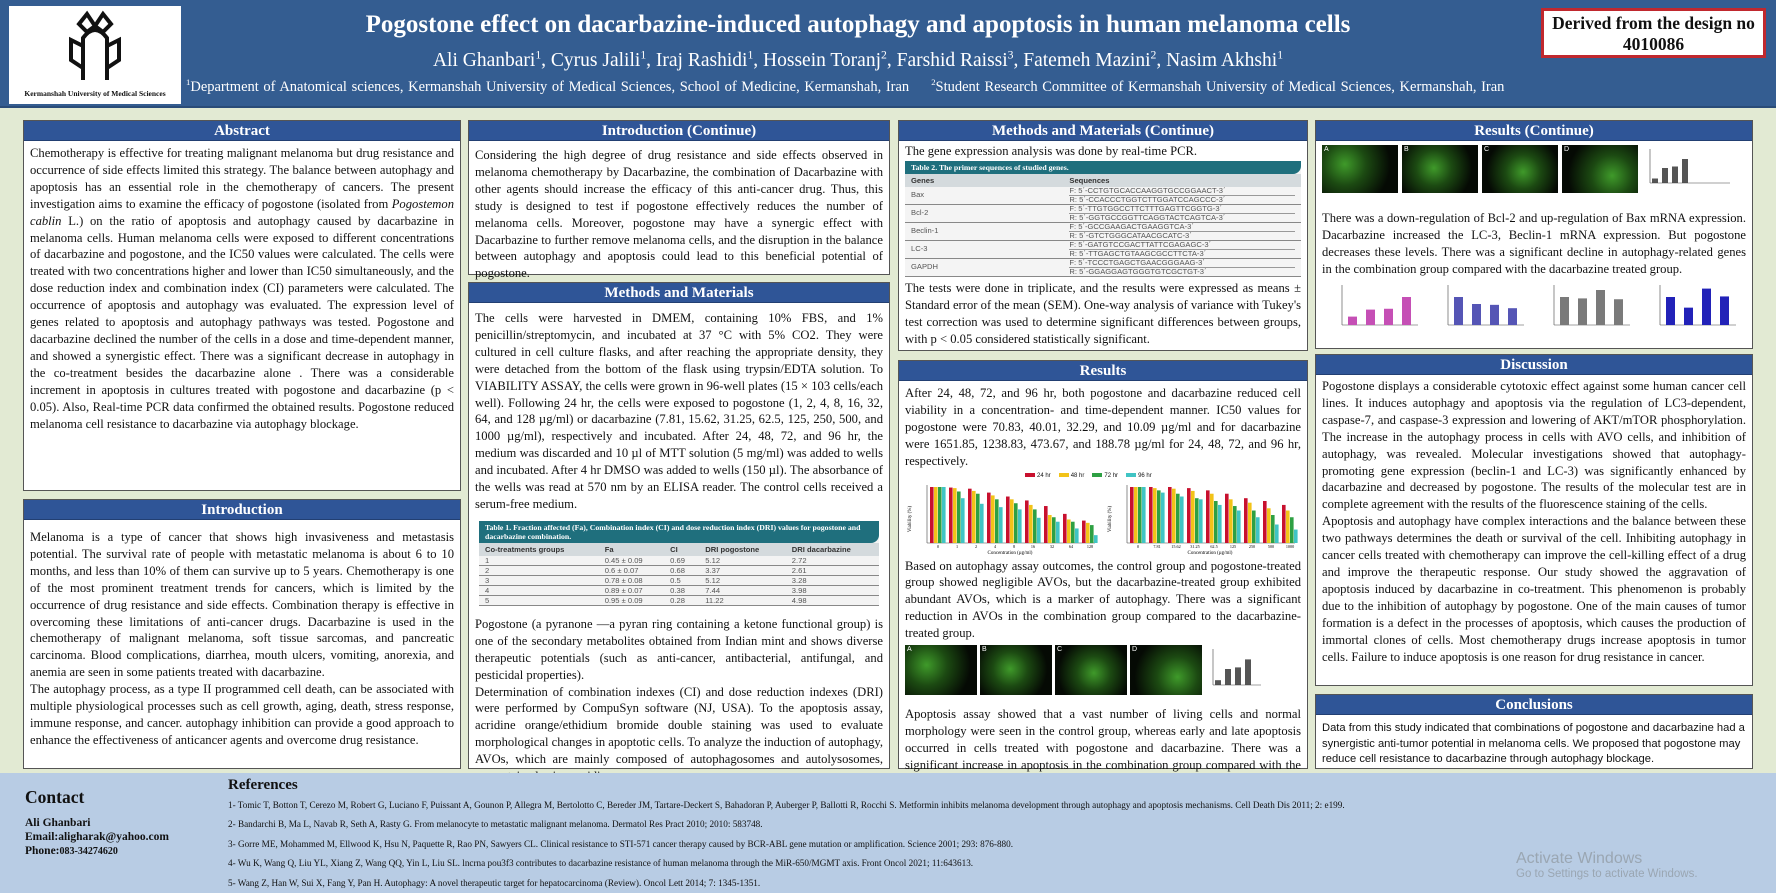  What do you see at coordinates (1280, 54) in the screenshot?
I see `author-affiliation-number: 1` at bounding box center [1280, 54].